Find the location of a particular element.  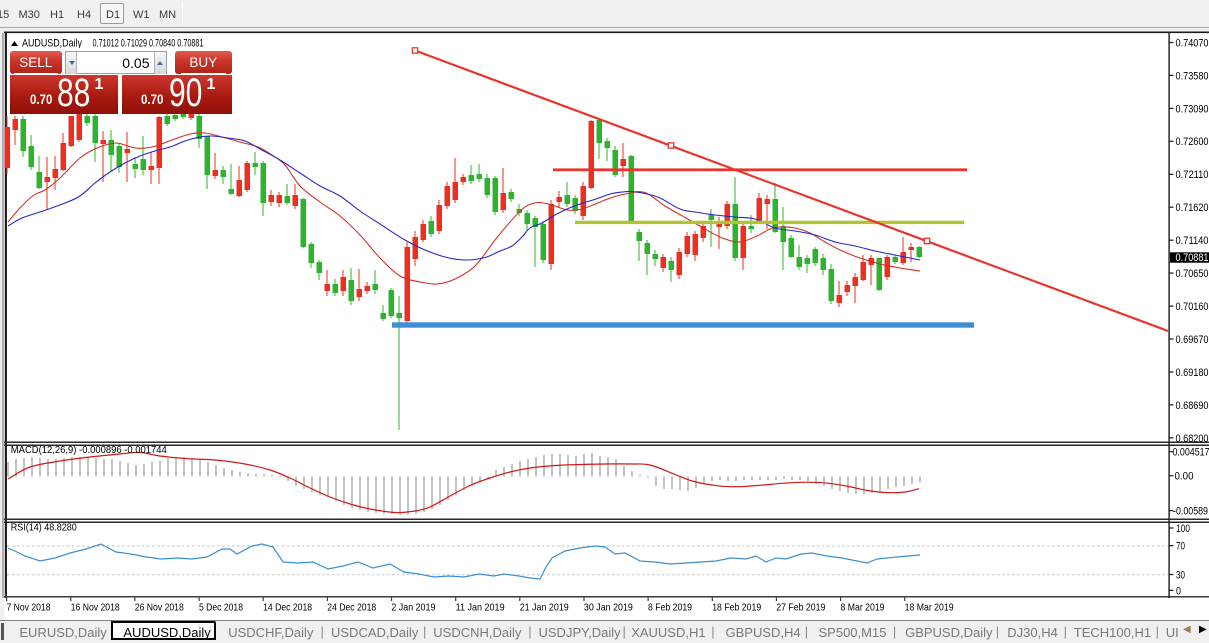

svg-text:MACD(12,26,9) -0.000896 -0.001: MACD(12,26,9) -0.000896 -0.001744 is located at coordinates (89, 450).